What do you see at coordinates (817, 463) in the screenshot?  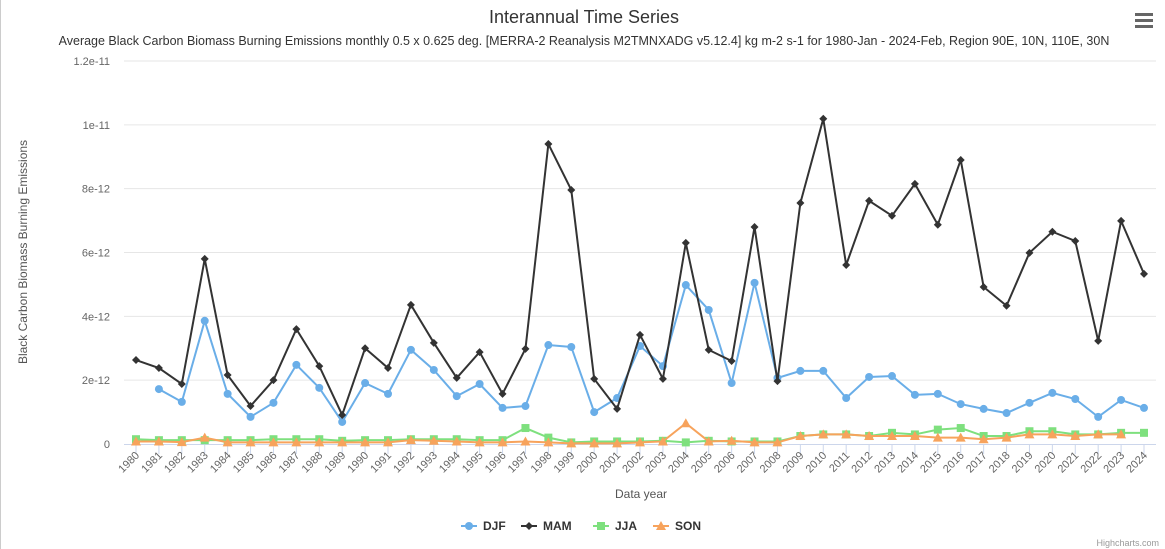 I see `x-tick-label: 2010` at bounding box center [817, 463].